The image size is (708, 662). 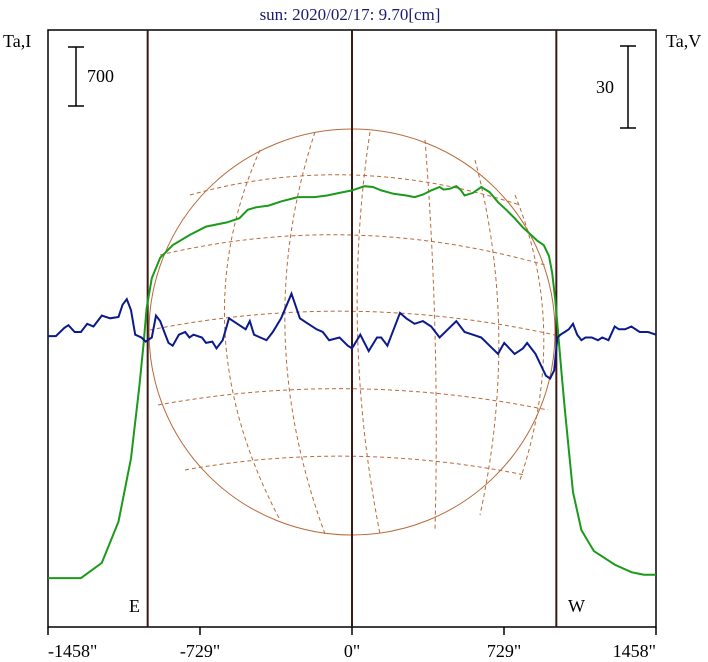 What do you see at coordinates (350, 14) in the screenshot?
I see `chart-title: sun: 2020/02/17: 9.70[cm]` at bounding box center [350, 14].